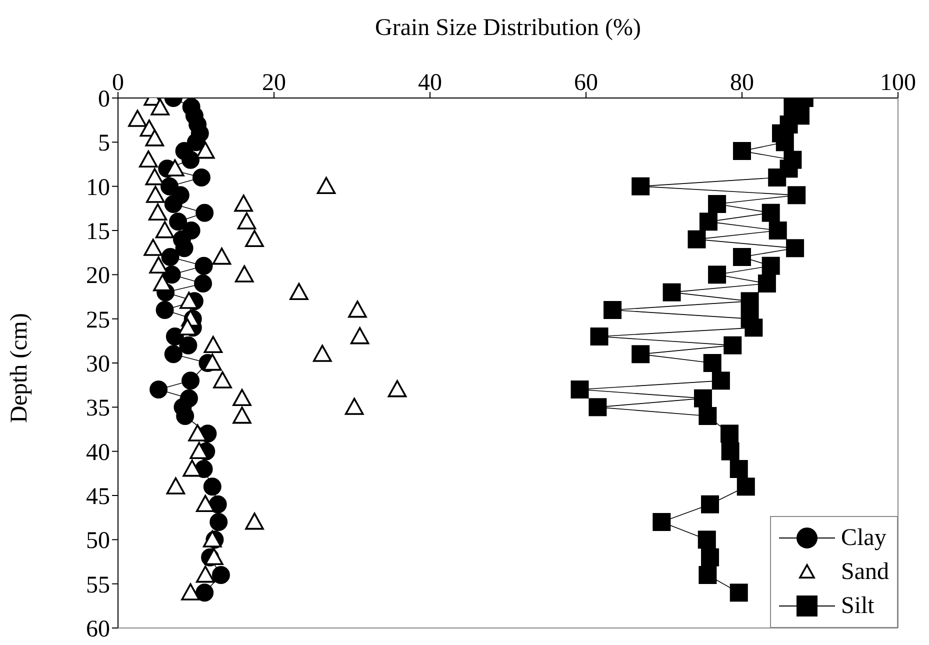 Image resolution: width=929 pixels, height=645 pixels. Describe the element at coordinates (98, 409) in the screenshot. I see `y-tick-label: 35` at that location.